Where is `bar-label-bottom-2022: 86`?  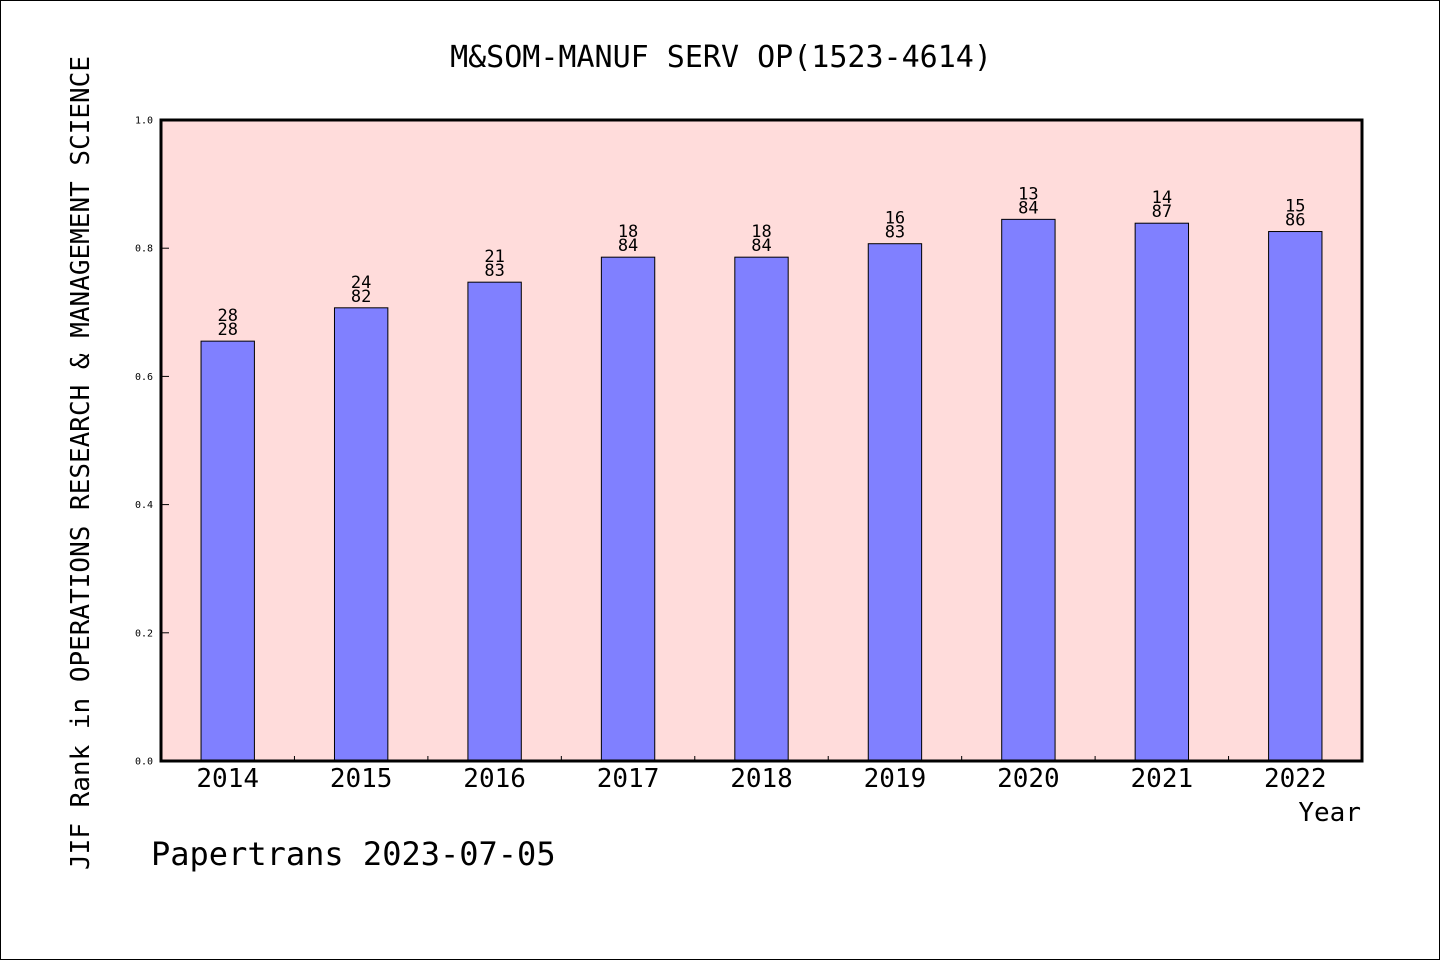
bar-label-bottom-2022: 86 is located at coordinates (1295, 221).